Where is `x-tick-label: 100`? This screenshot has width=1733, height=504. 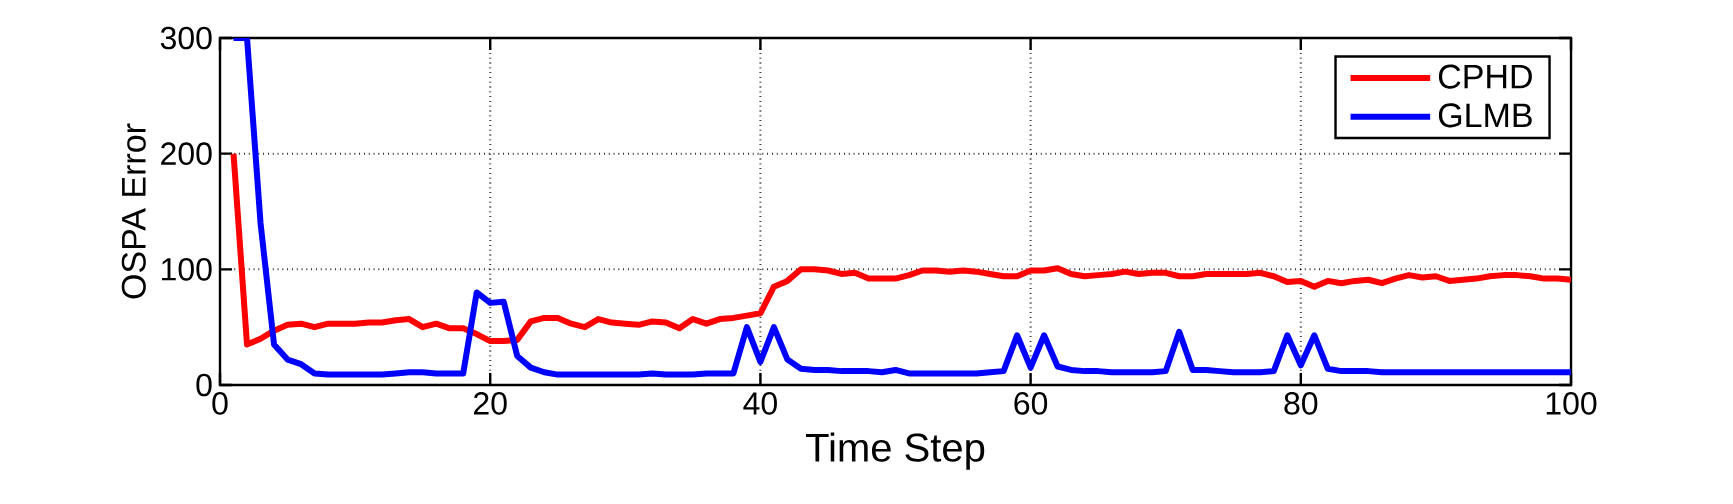 x-tick-label: 100 is located at coordinates (1571, 403).